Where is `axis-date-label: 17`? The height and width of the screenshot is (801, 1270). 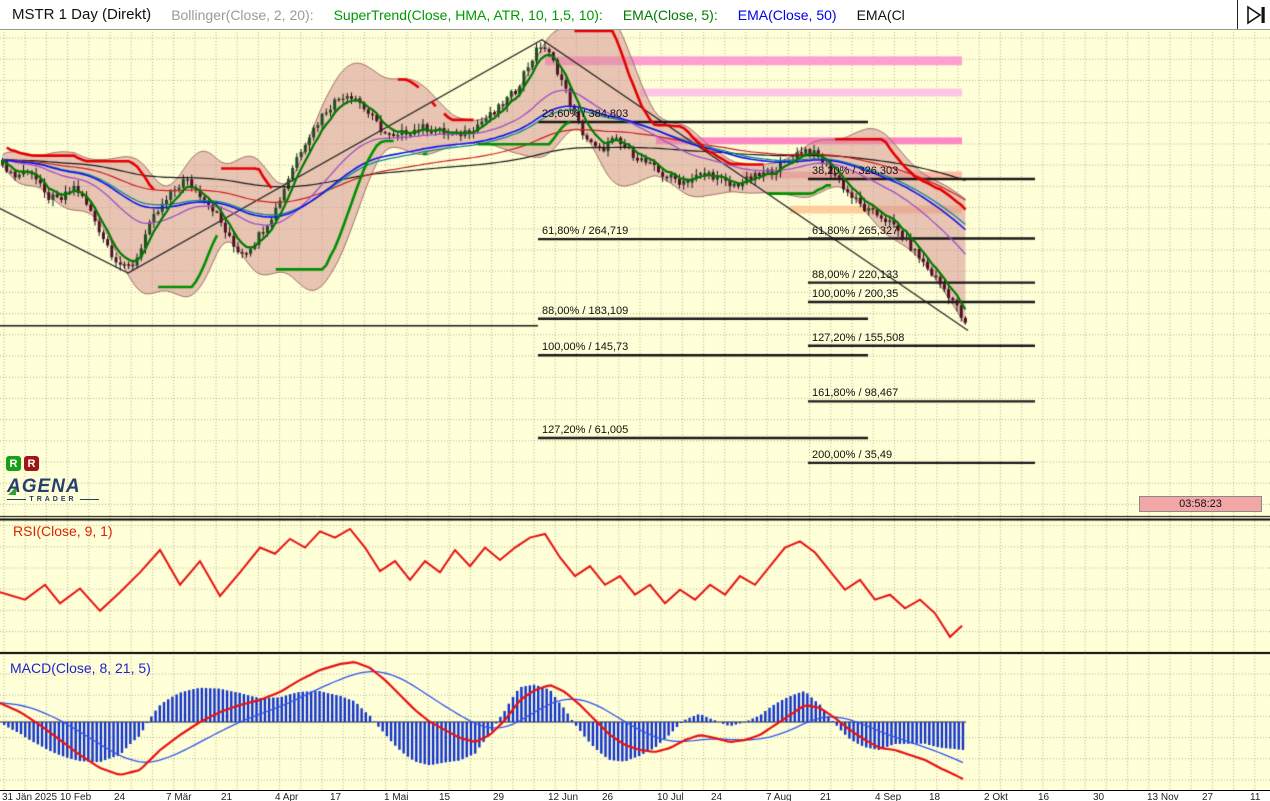
axis-date-label: 17 is located at coordinates (336, 796).